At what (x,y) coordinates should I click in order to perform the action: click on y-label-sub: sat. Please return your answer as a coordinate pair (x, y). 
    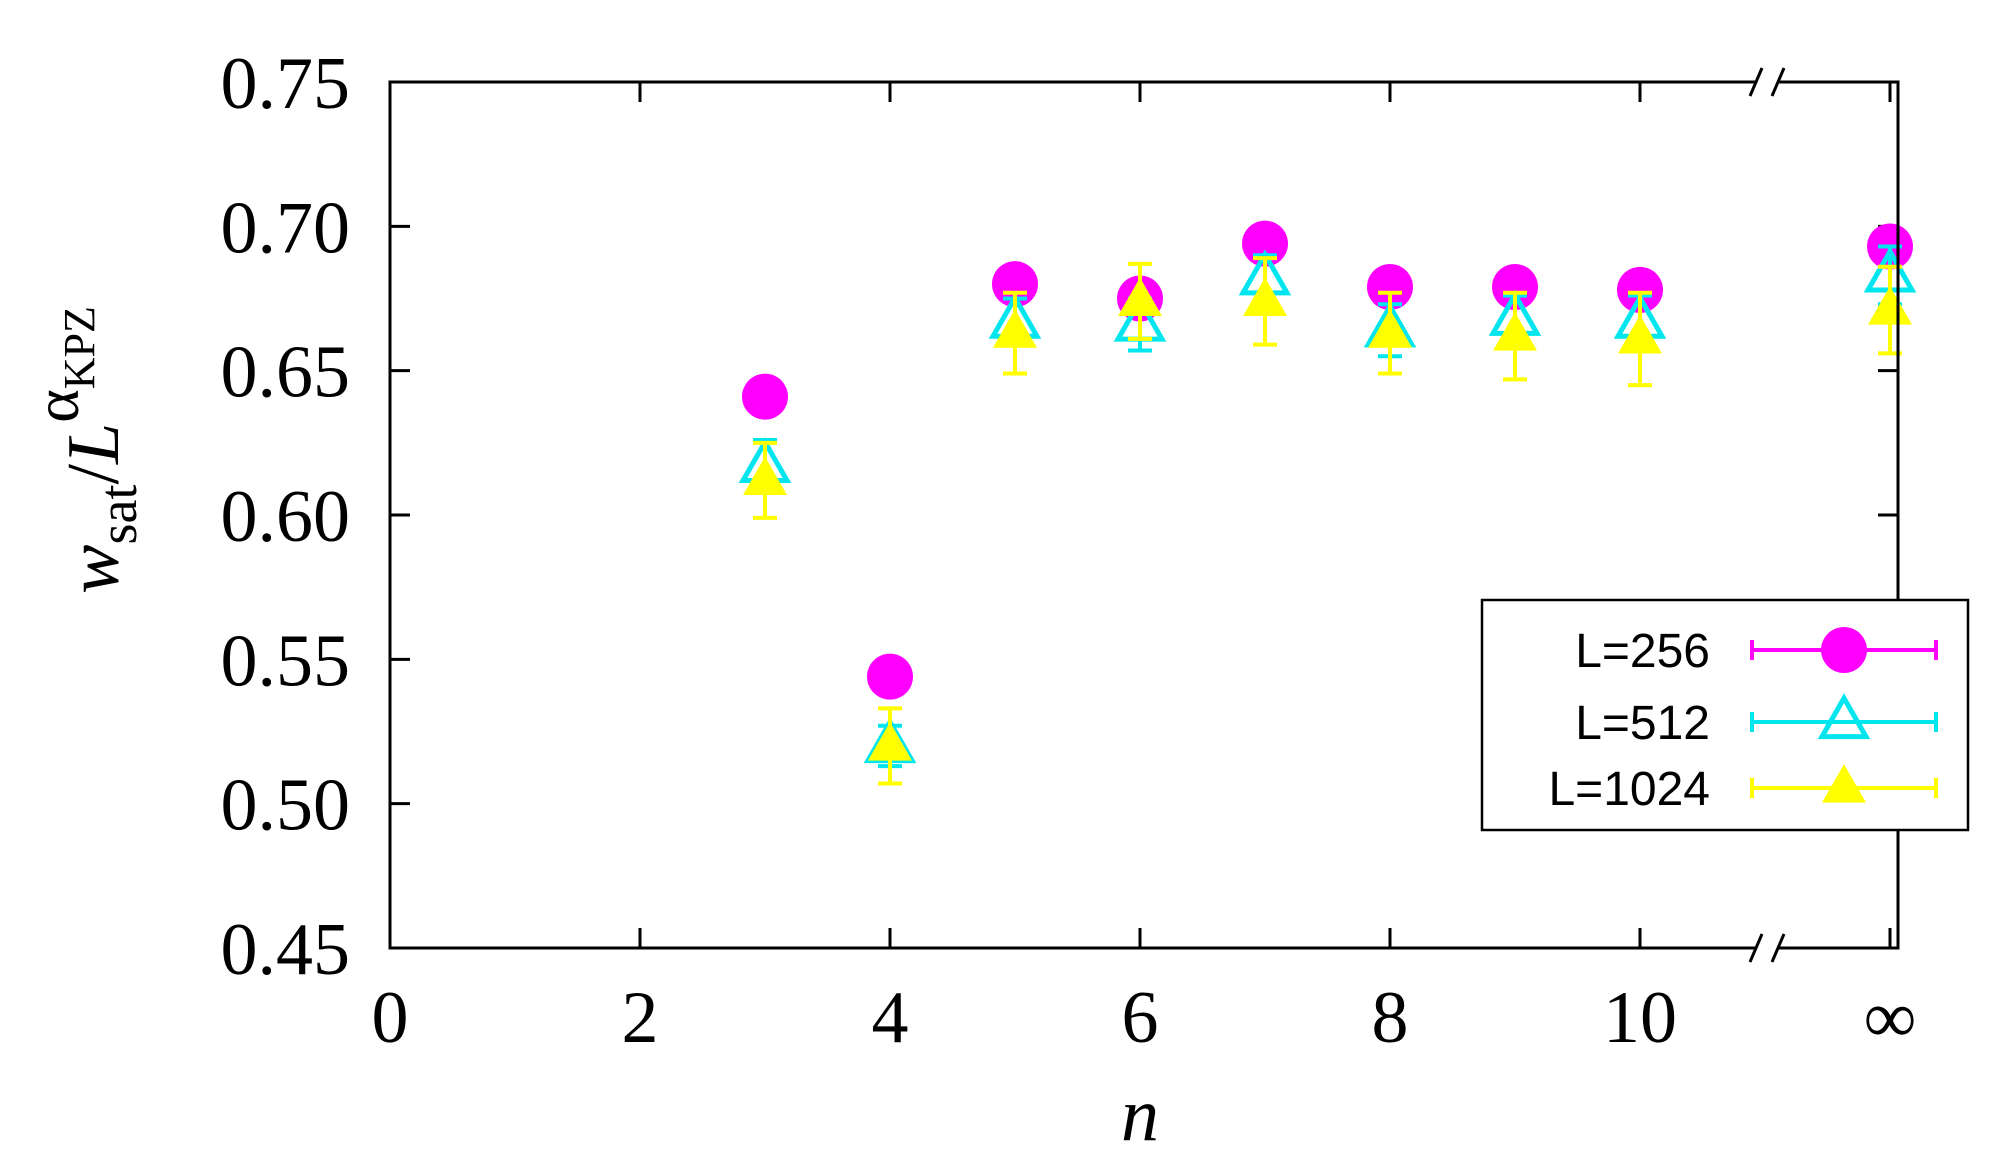
    Looking at the image, I should click on (118, 515).